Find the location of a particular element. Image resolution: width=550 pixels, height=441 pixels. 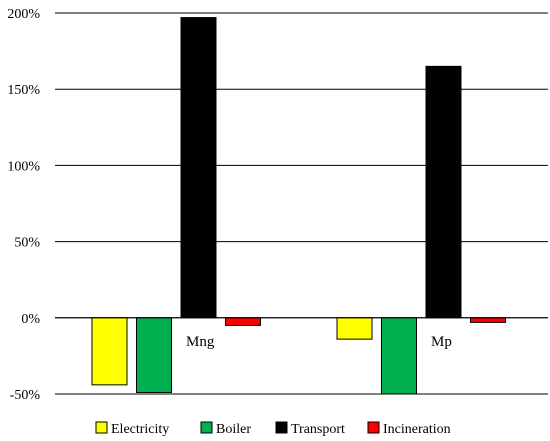

legend-label-electricity: Electricity is located at coordinates (140, 429).